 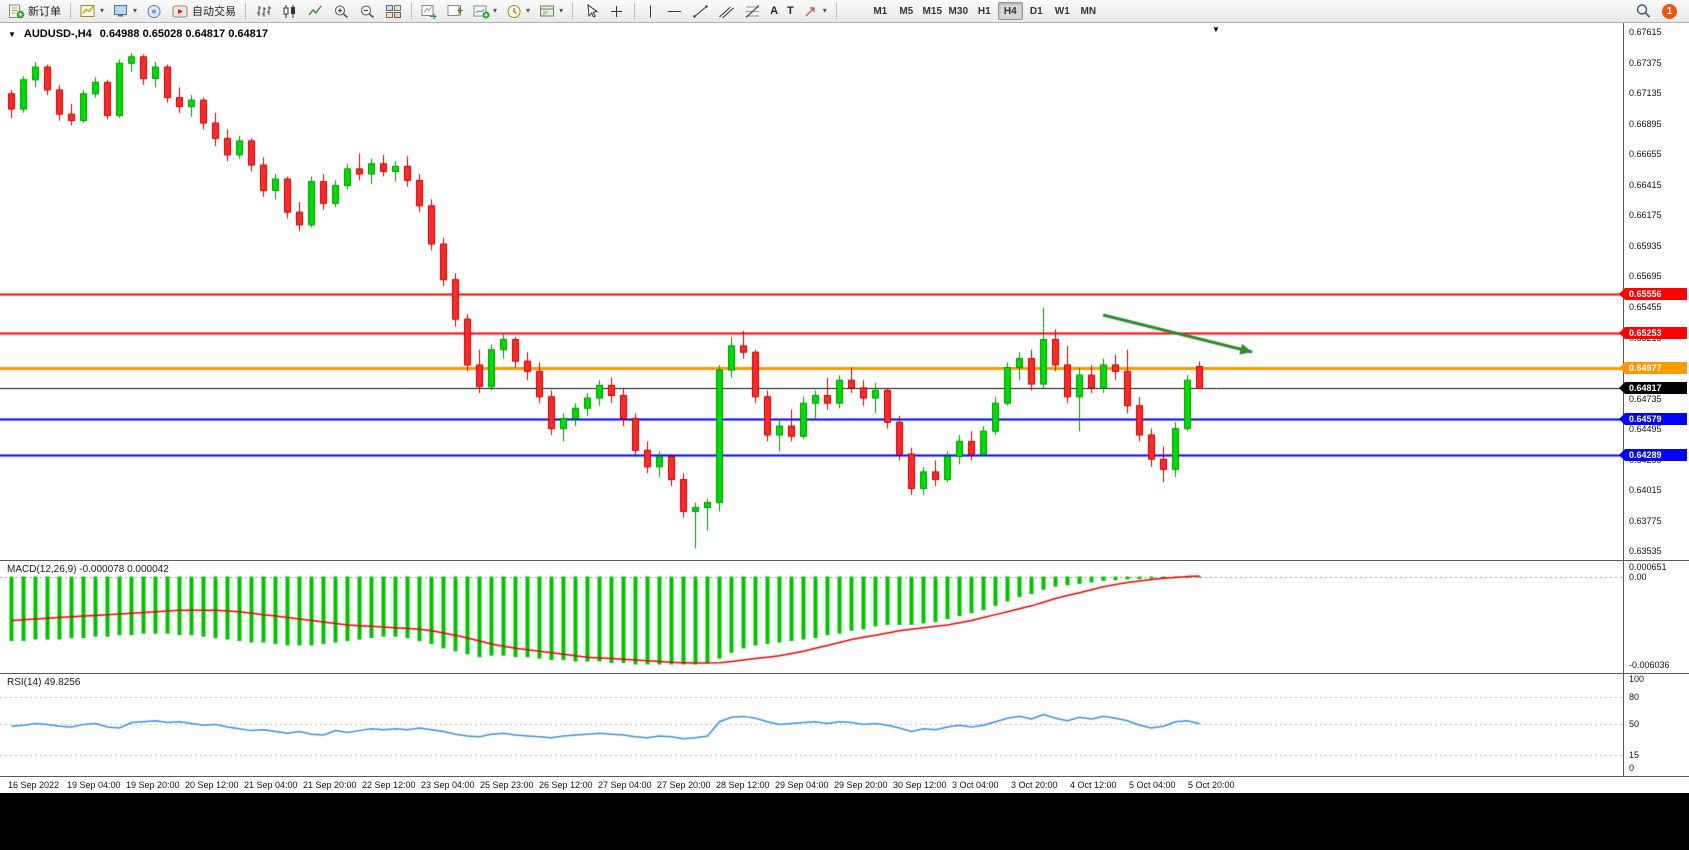 What do you see at coordinates (1634, 696) in the screenshot?
I see `rsi-tick-label: 80` at bounding box center [1634, 696].